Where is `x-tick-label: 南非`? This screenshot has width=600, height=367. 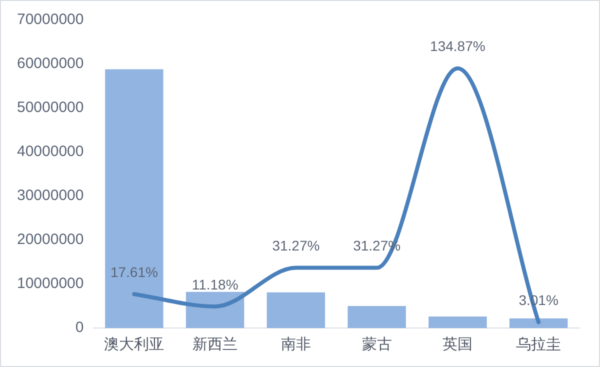 x-tick-label: 南非 is located at coordinates (295, 345).